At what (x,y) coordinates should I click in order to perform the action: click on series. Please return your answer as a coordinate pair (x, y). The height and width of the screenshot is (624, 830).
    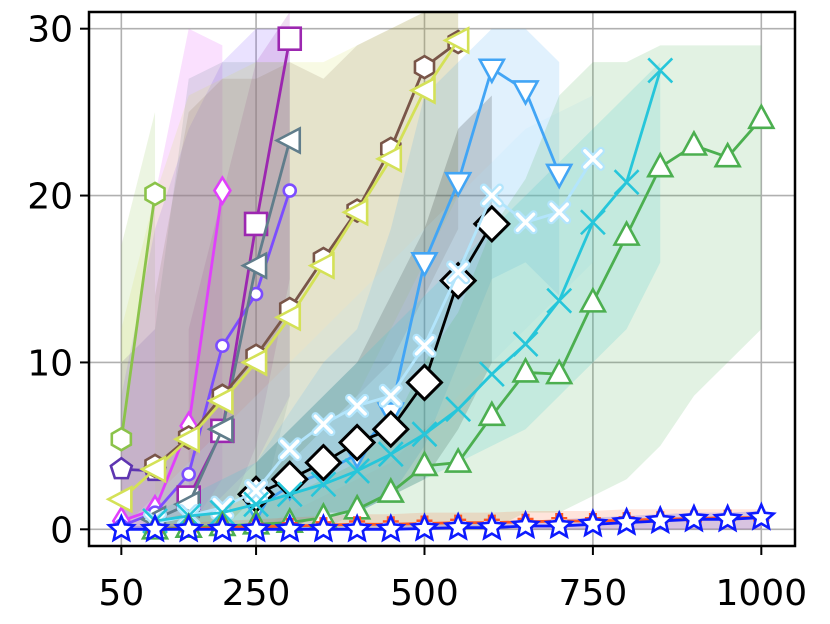
    Looking at the image, I should click on (441, 522).